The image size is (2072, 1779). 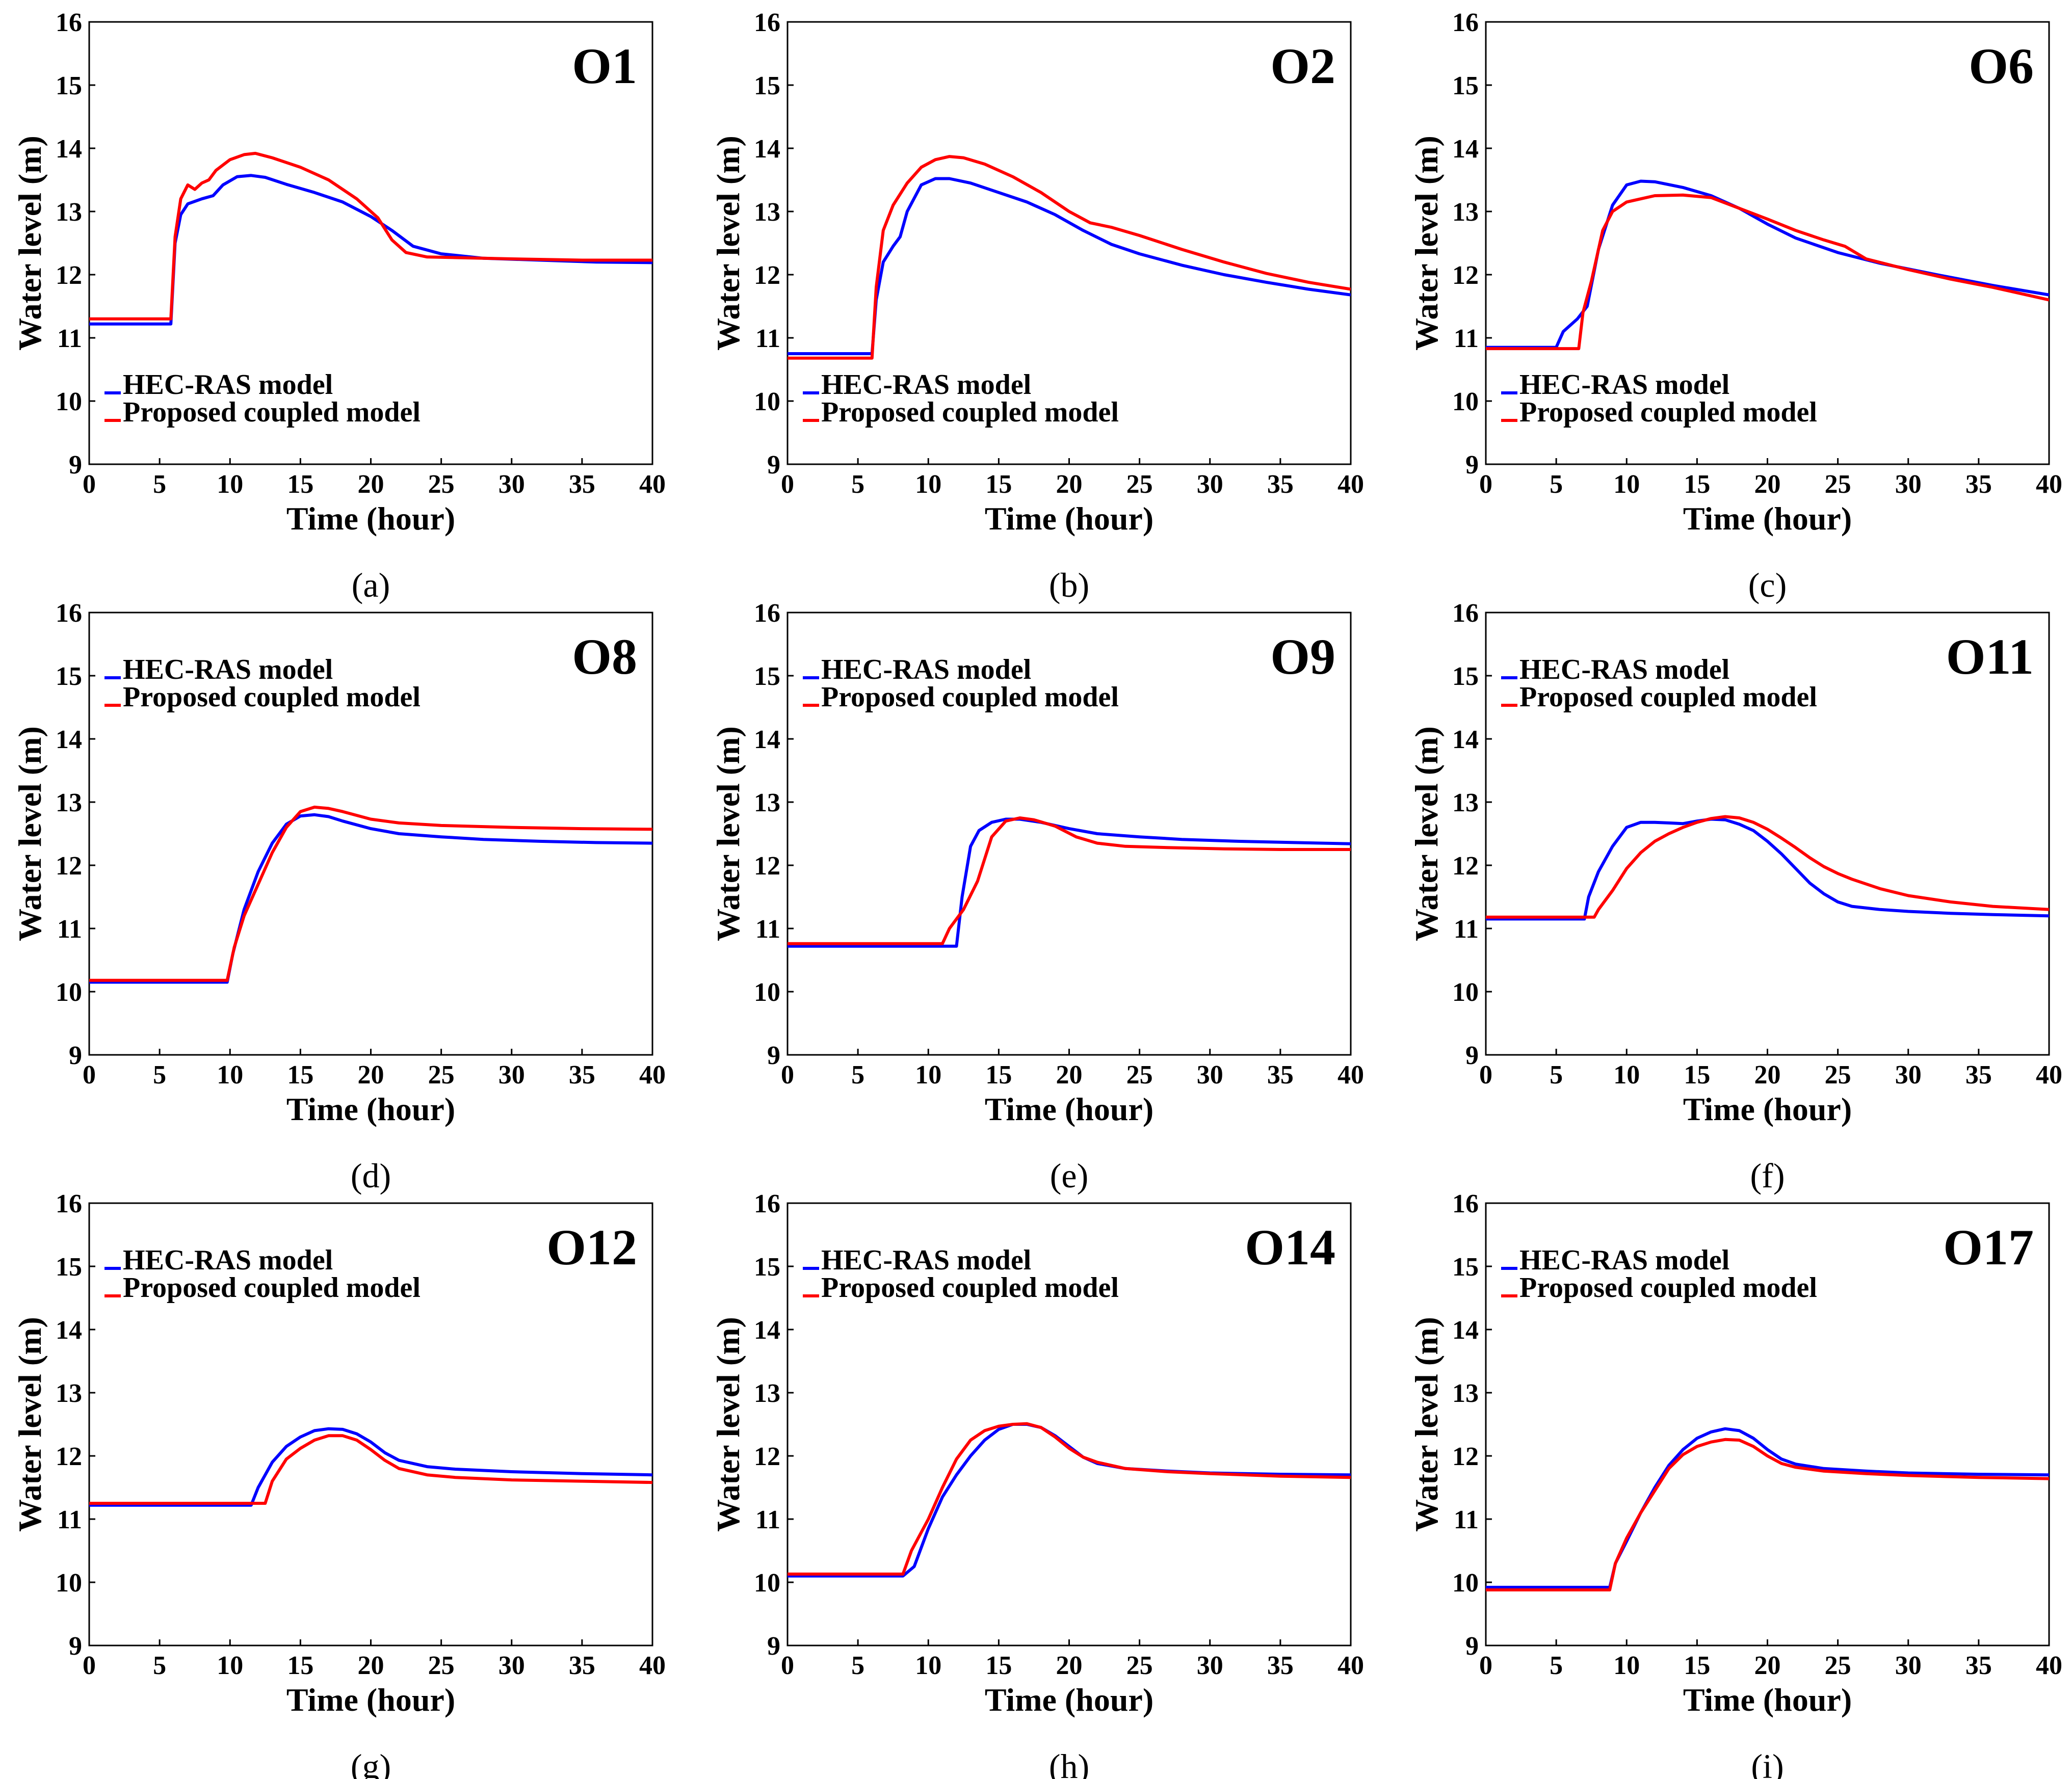 I want to click on x-tick-label: 10, so click(x=230, y=1075).